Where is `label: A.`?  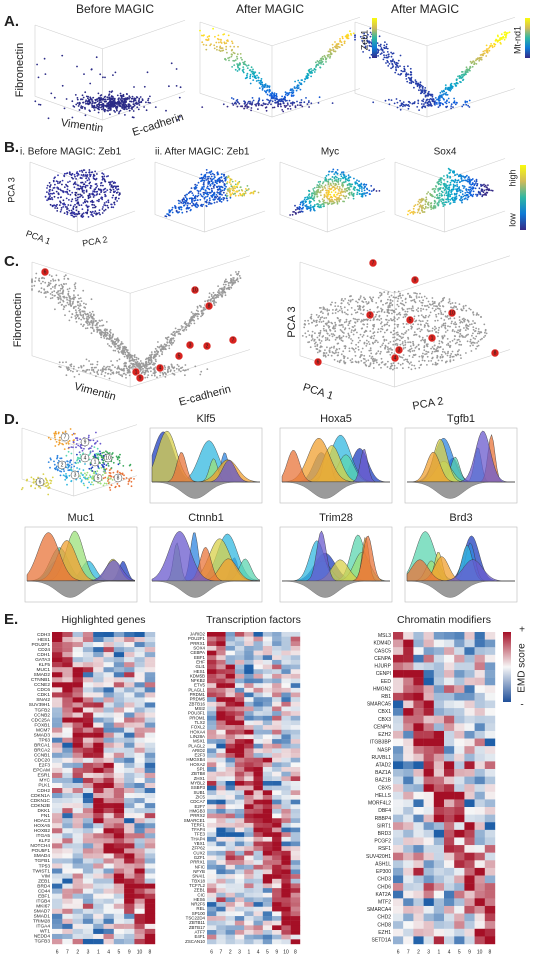 label: A. is located at coordinates (11, 21).